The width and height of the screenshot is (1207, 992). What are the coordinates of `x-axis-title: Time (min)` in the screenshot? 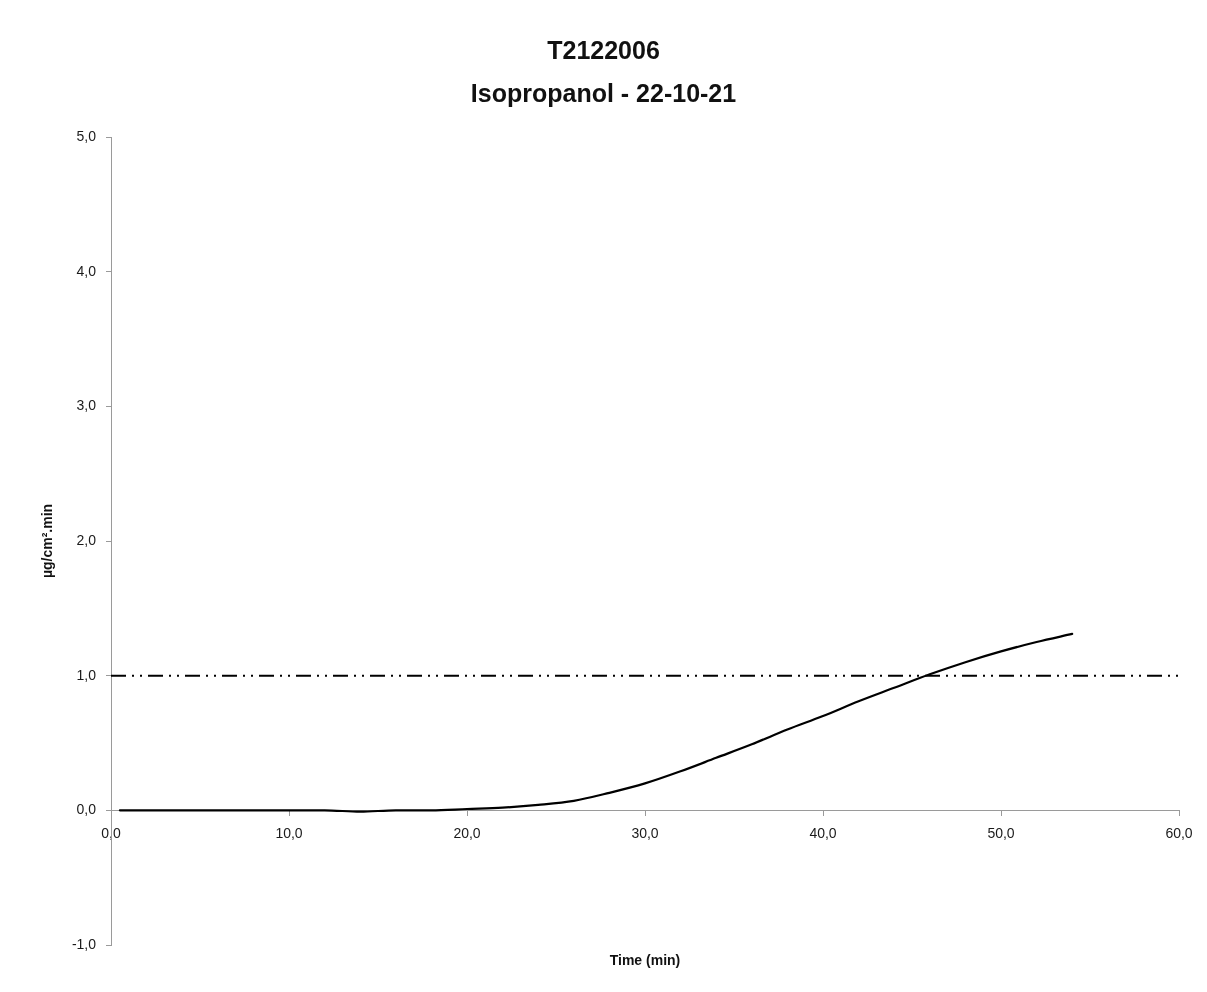 It's located at (645, 959).